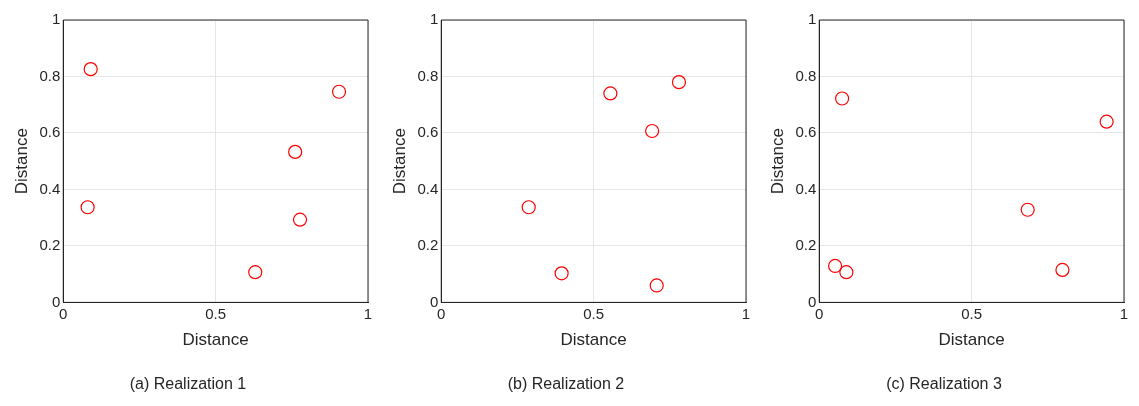  Describe the element at coordinates (944, 383) in the screenshot. I see `text: (c) Realization 3` at that location.